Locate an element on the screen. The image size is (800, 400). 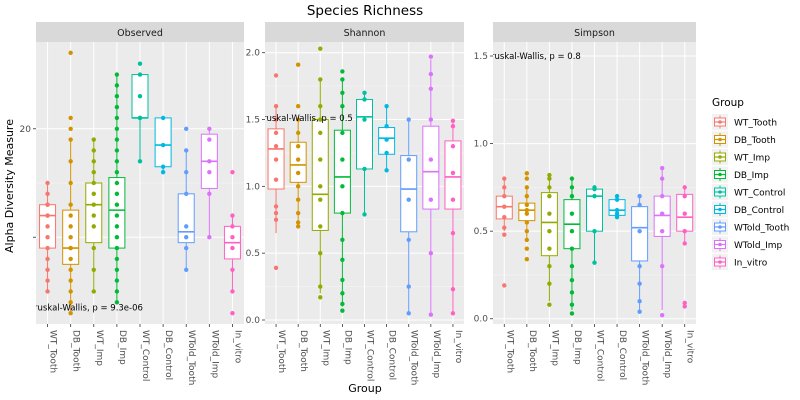
strip-label: Shannon is located at coordinates (365, 33).